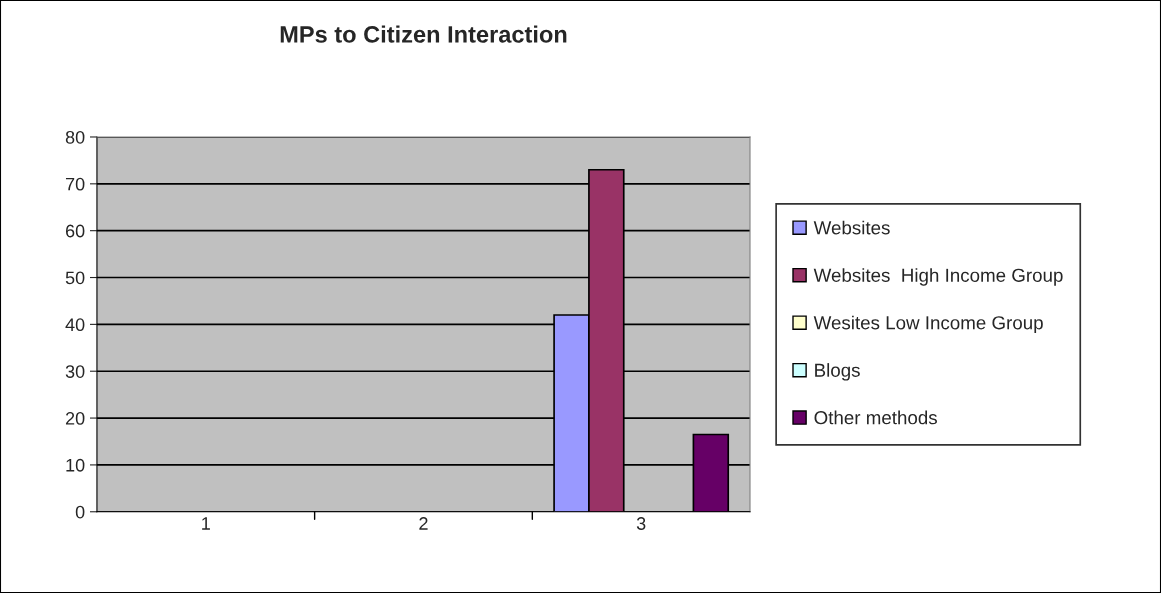 The height and width of the screenshot is (593, 1161). Describe the element at coordinates (75, 137) in the screenshot. I see `y-tick-label: 80` at that location.